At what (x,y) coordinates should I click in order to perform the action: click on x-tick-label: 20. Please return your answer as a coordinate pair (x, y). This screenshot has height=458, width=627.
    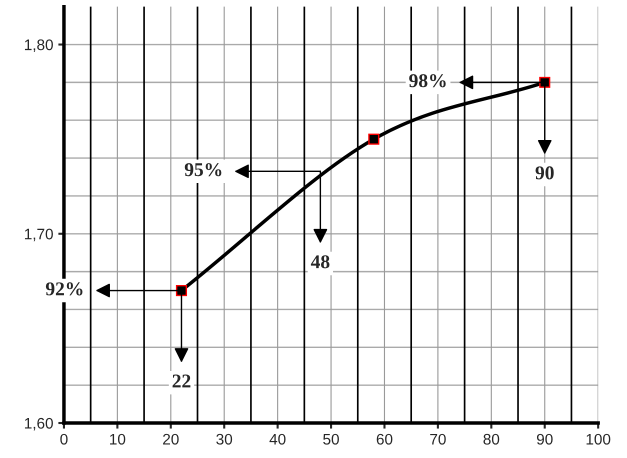
    Looking at the image, I should click on (171, 439).